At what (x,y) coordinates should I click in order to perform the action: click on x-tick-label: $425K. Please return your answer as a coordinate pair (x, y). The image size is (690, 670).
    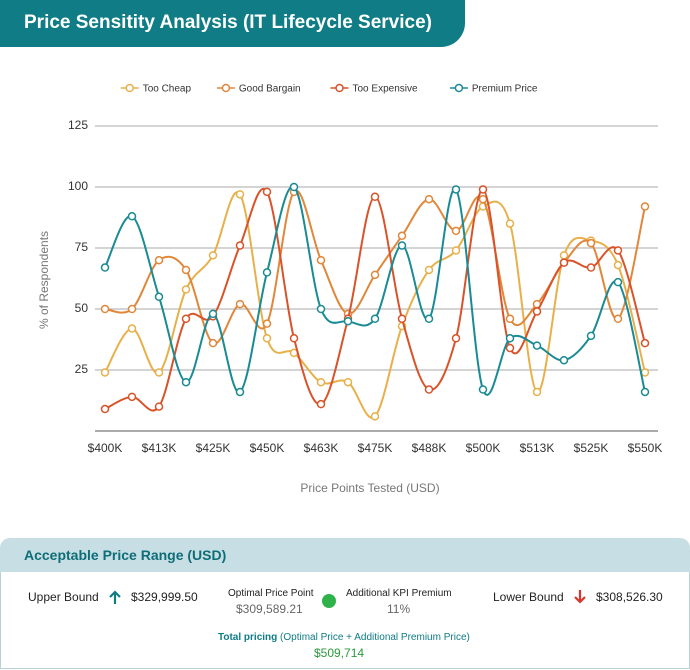
    Looking at the image, I should click on (213, 448).